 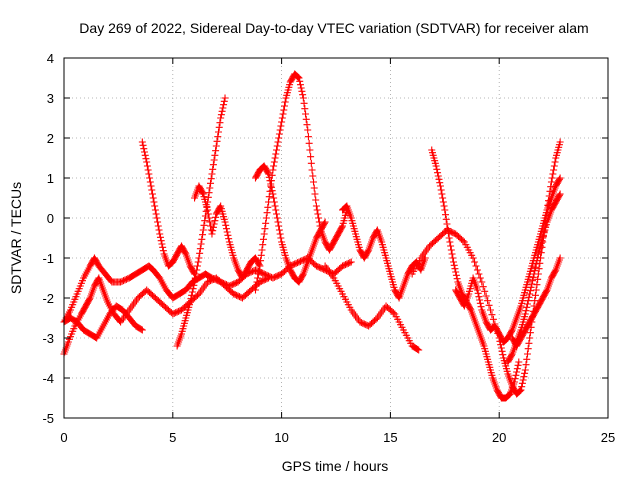 What do you see at coordinates (499, 437) in the screenshot?
I see `x-tick-label: 20` at bounding box center [499, 437].